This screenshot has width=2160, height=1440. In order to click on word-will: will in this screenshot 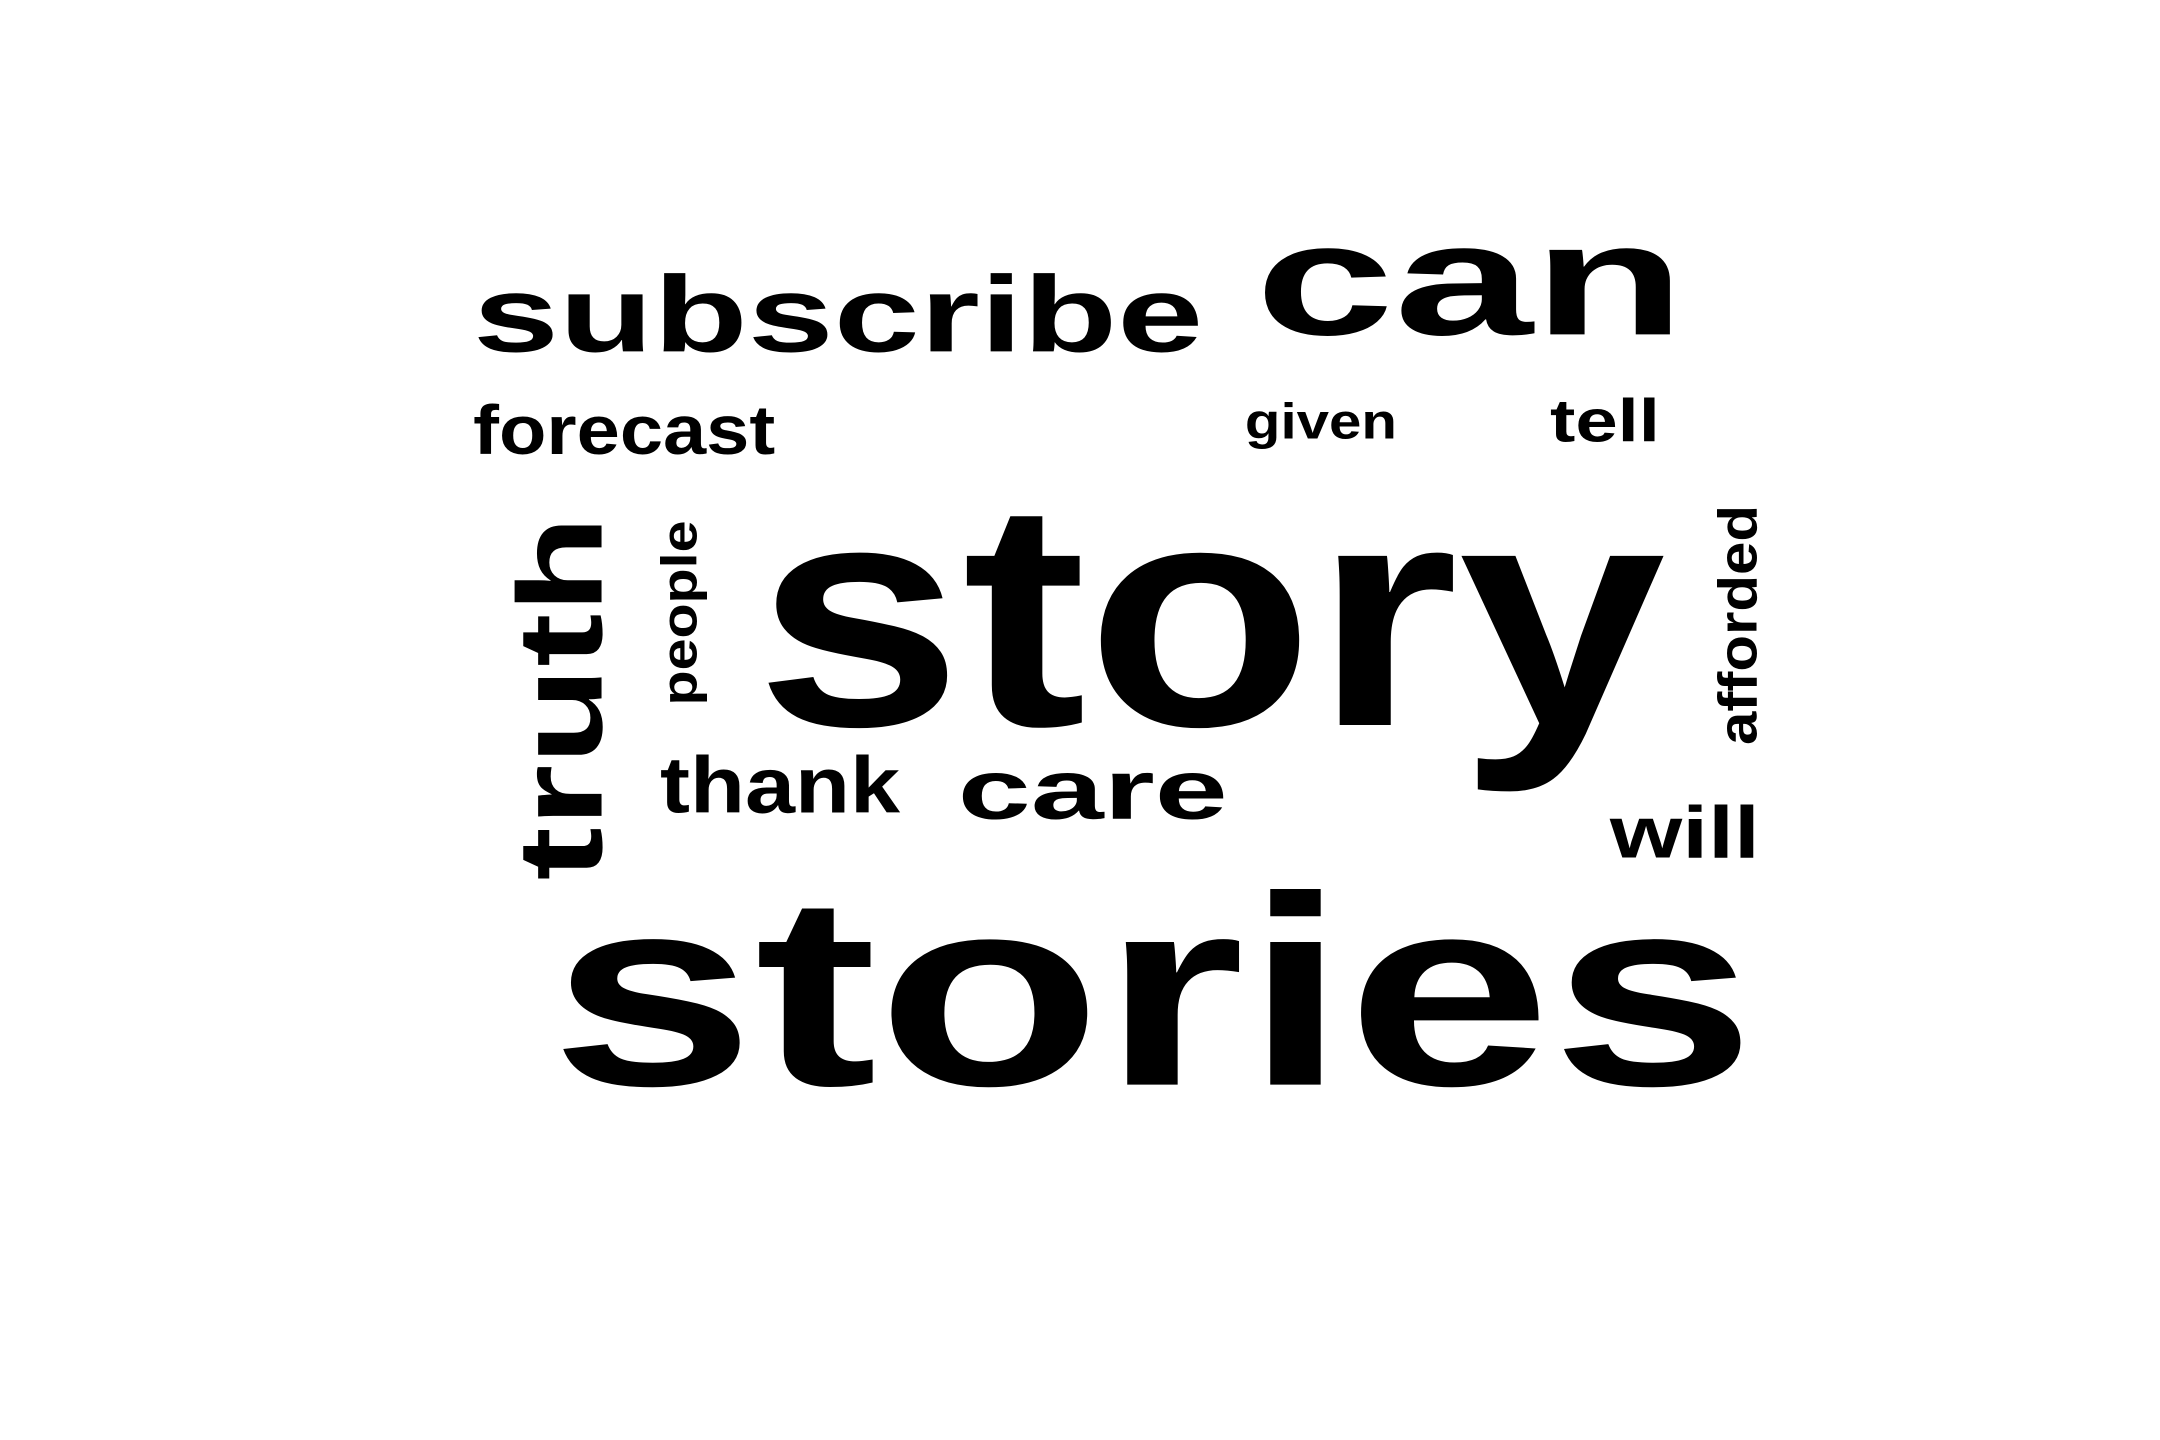, I will do `click(1685, 831)`.